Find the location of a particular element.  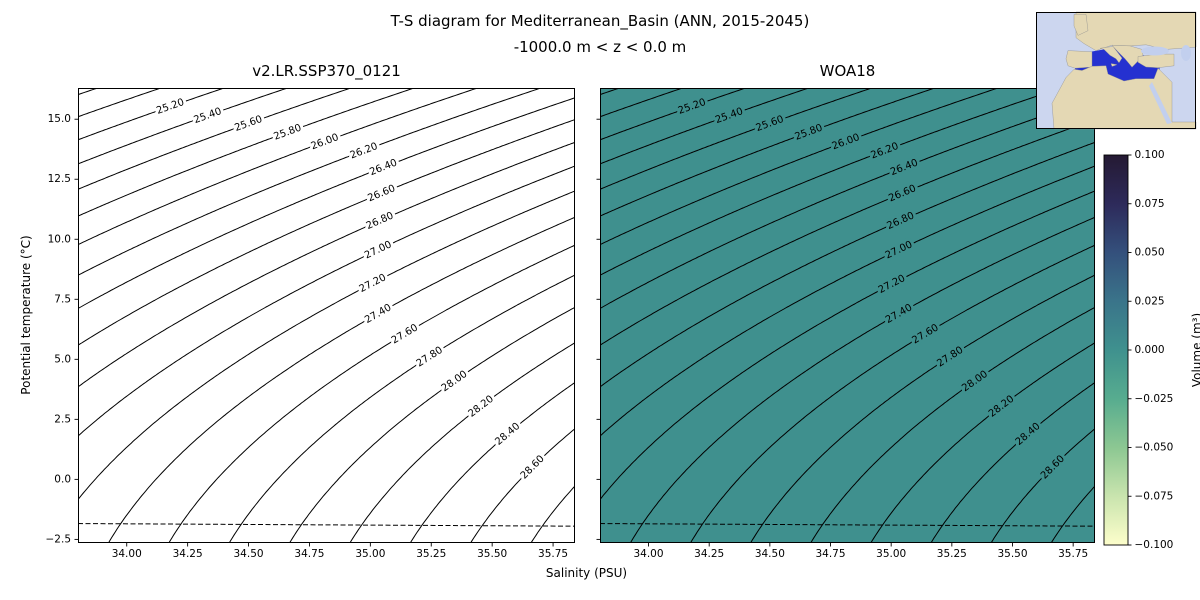

map-land-sicily is located at coordinates (1114, 65).